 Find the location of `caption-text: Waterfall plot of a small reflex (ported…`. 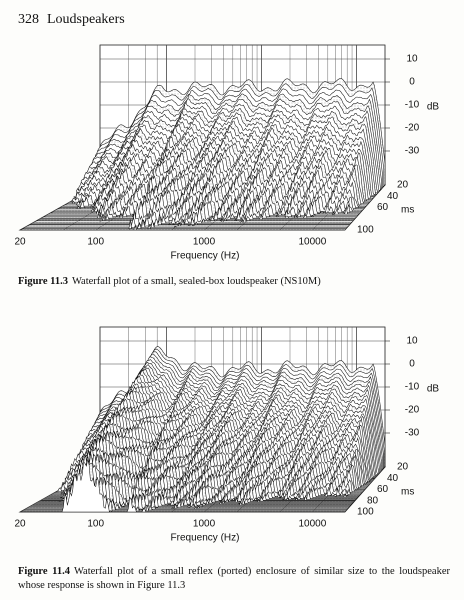

caption-text: Waterfall plot of a small reflex (ported… is located at coordinates (234, 578).